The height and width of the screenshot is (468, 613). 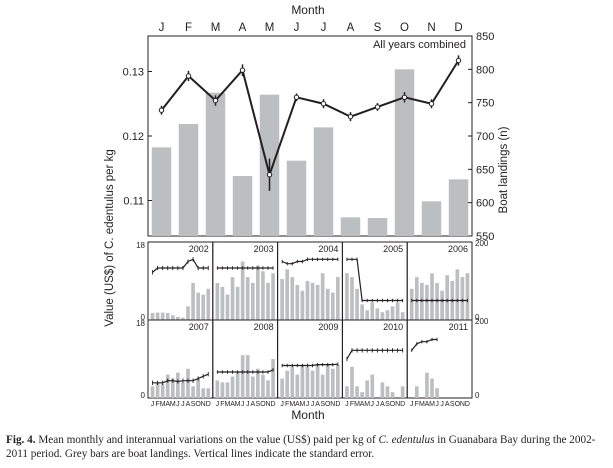 What do you see at coordinates (133, 202) in the screenshot?
I see `top-left-tick-label: 0.11` at bounding box center [133, 202].